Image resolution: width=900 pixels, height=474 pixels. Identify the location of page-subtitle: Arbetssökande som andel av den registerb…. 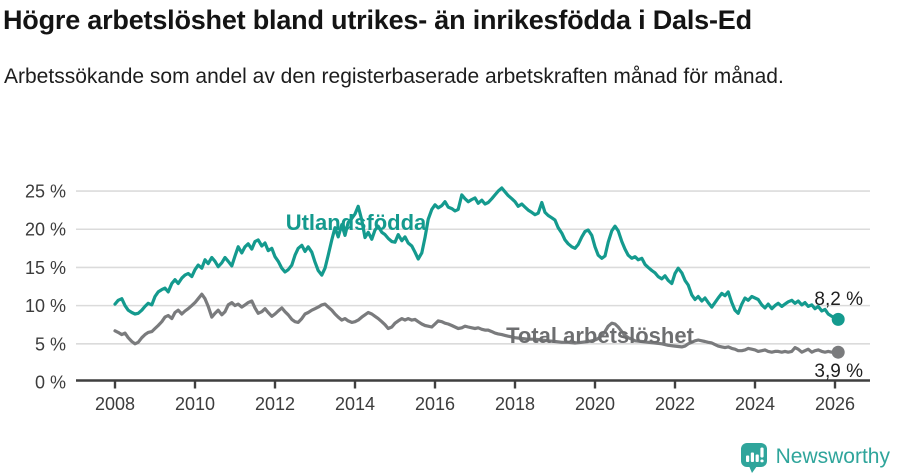
(394, 76).